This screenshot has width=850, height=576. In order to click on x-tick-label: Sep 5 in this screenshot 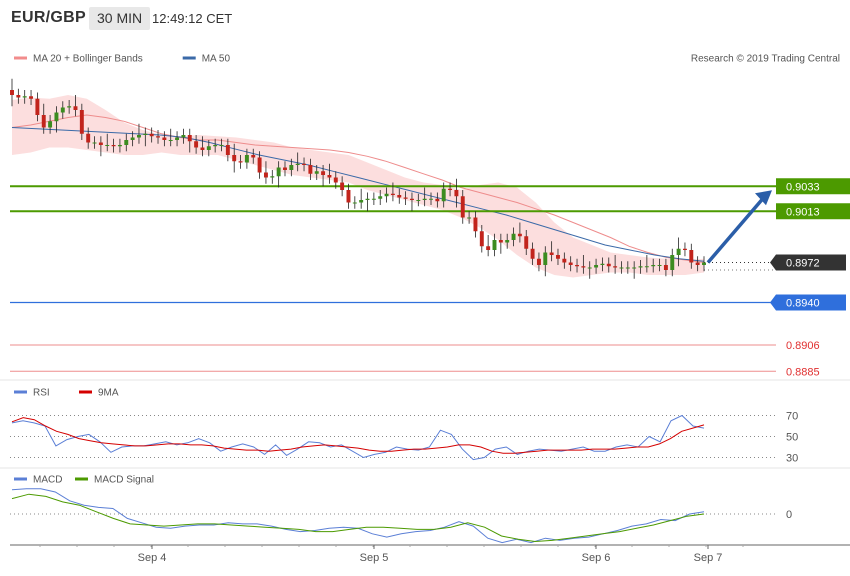, I will do `click(374, 558)`.